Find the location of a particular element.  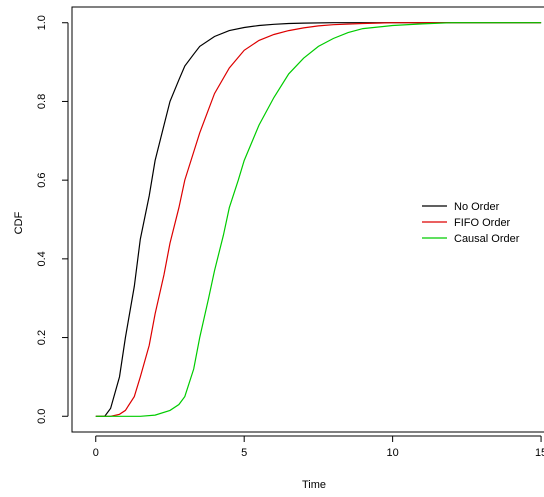

y-axis-title: CDF is located at coordinates (19, 222).